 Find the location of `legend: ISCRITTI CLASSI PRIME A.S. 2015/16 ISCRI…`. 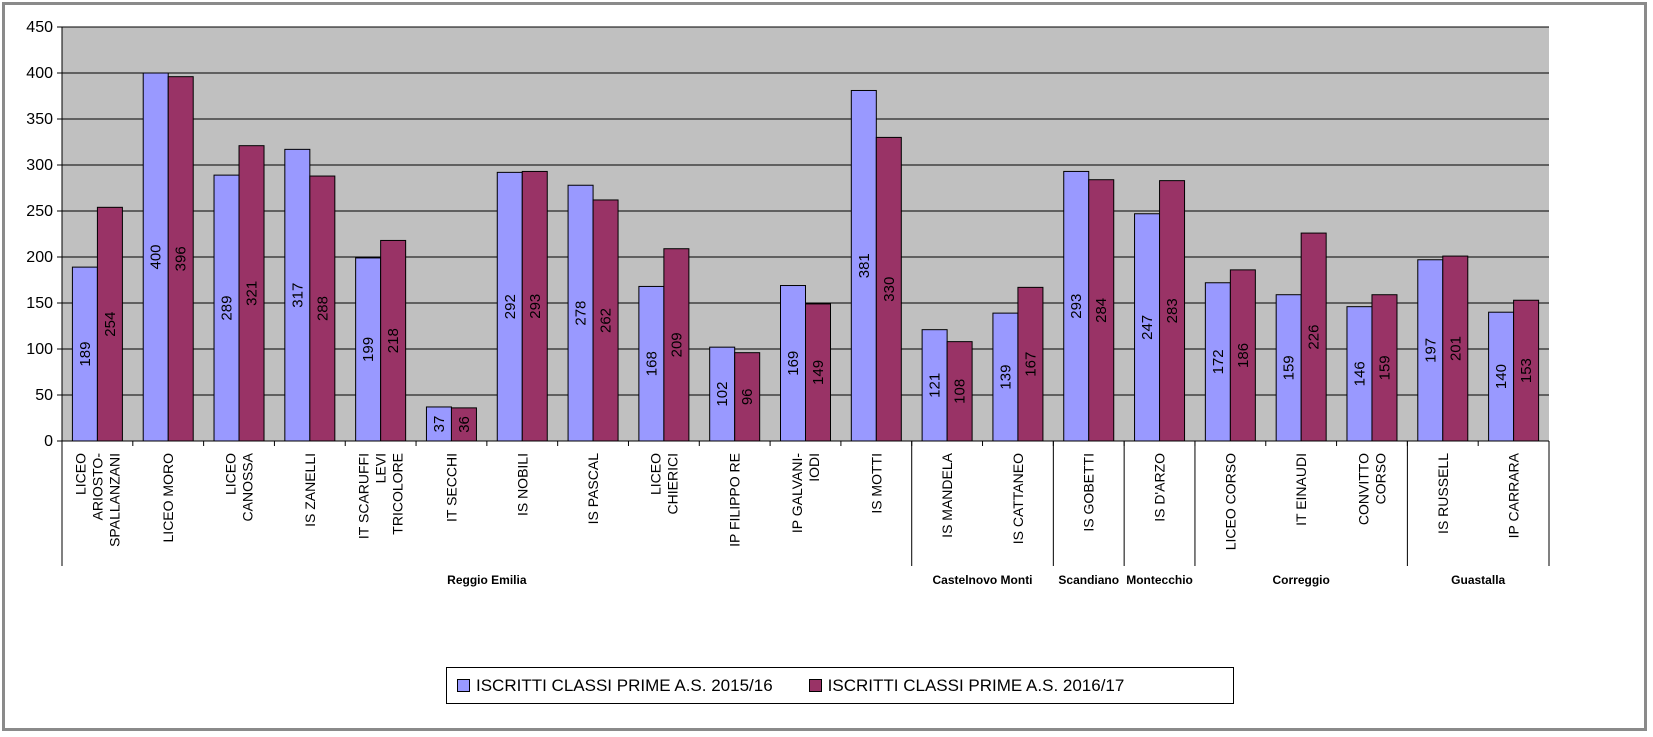

legend: ISCRITTI CLASSI PRIME A.S. 2015/16 ISCRI… is located at coordinates (840, 685).